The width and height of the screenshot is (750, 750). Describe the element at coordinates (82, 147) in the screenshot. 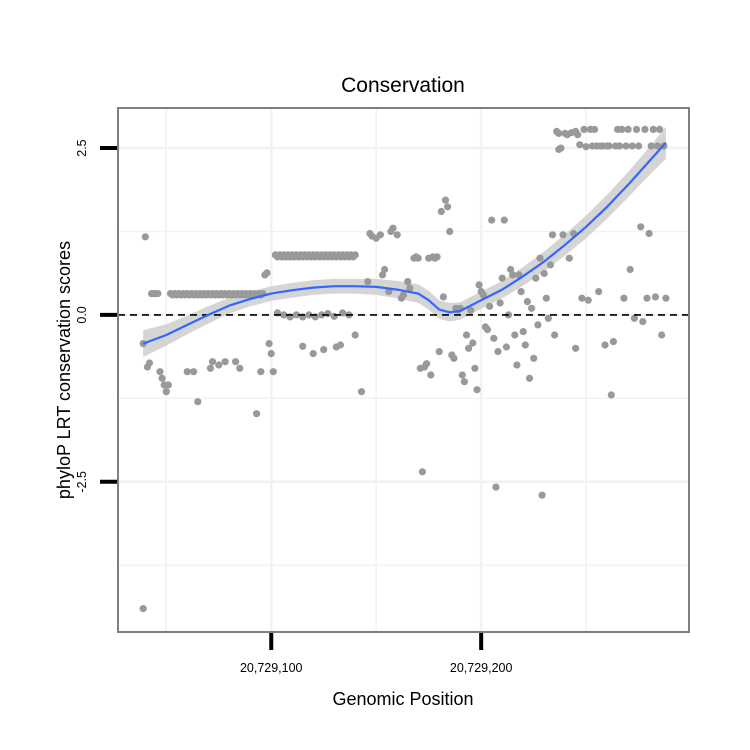

I see `y-tick-label-2: 2.5` at that location.